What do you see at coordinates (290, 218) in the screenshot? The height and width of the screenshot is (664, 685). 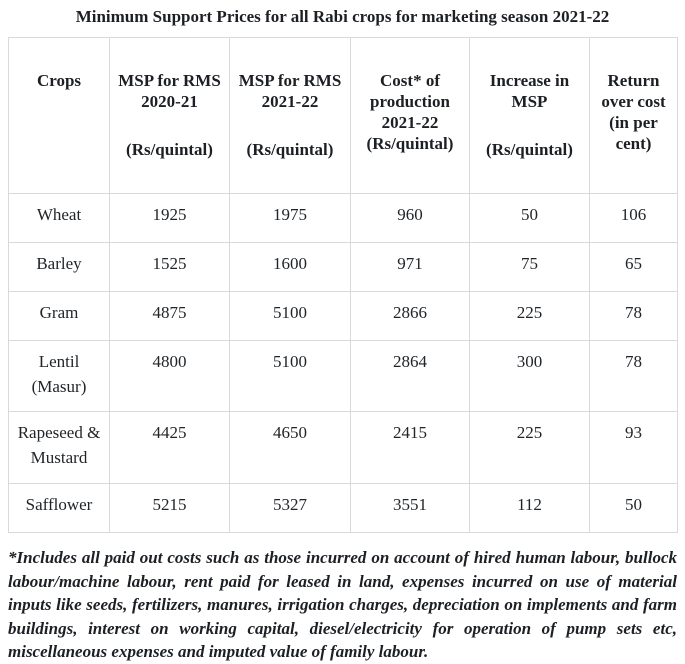 I see `msp-2021-22-cell: 1975` at bounding box center [290, 218].